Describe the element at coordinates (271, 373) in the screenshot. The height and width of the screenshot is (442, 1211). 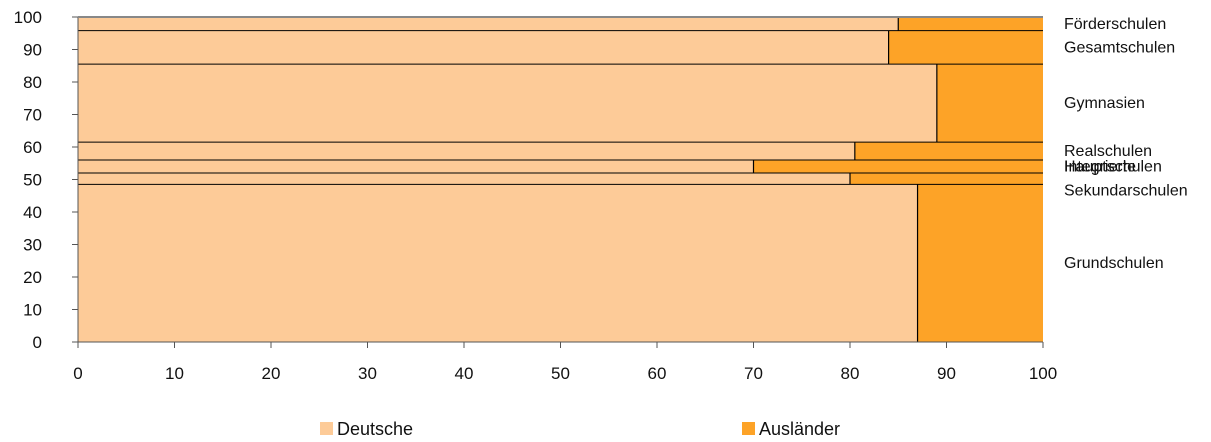
I see `x-tick-label-2: 20` at that location.